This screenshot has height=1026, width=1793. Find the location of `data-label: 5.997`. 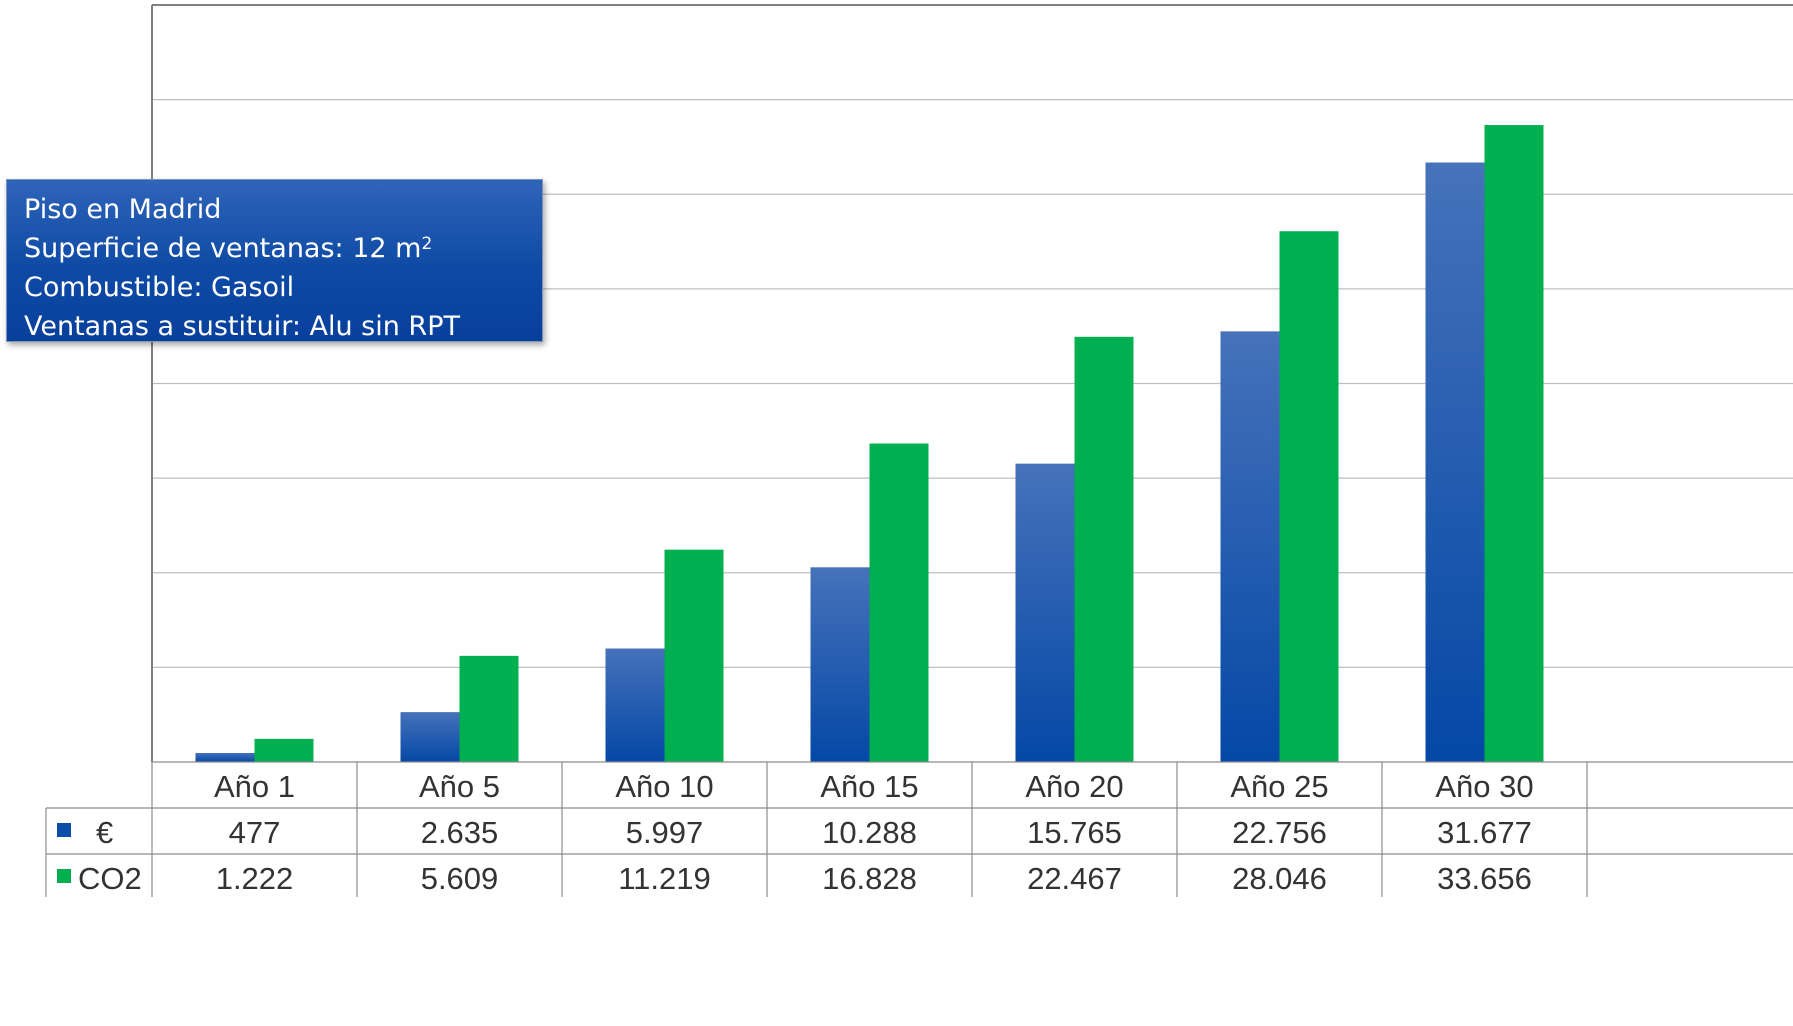

data-label: 5.997 is located at coordinates (665, 832).